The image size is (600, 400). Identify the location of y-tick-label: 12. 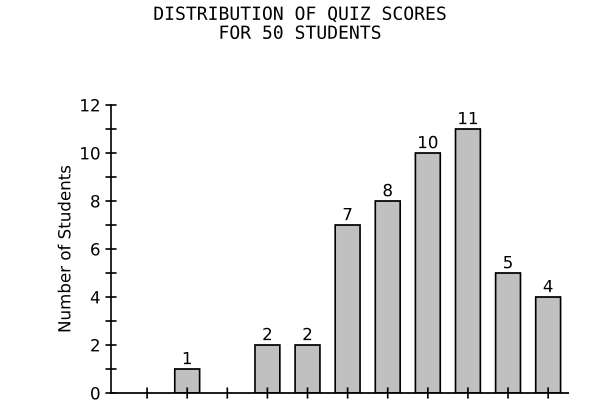
(90, 105).